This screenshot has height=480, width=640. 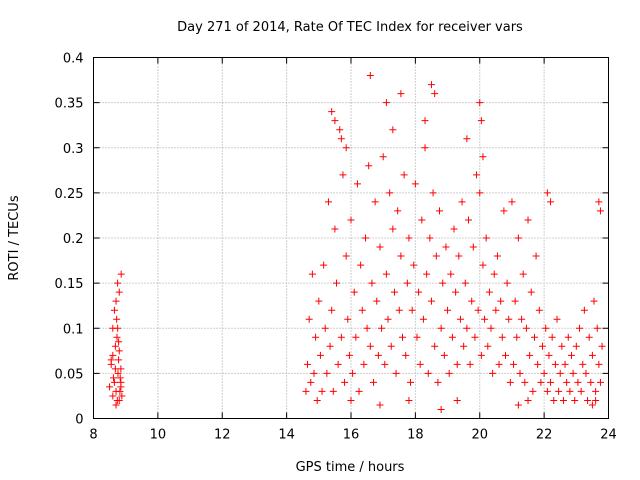 I want to click on y-tick-label: 0.25, so click(x=69, y=194).